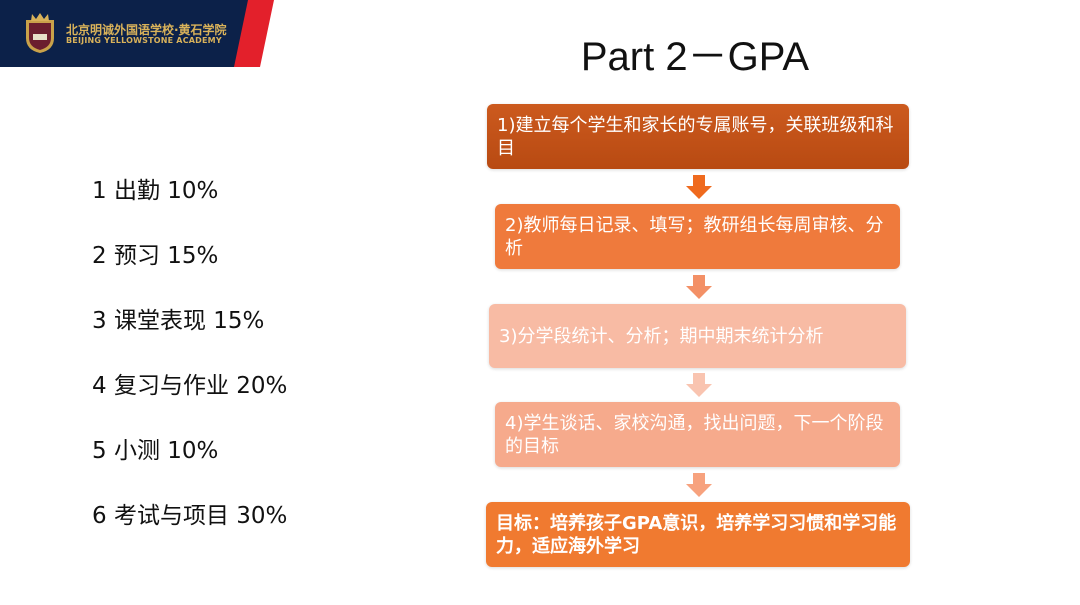  I want to click on flow-step-3: 3)分学段统计、分析；期中期末统计分析, so click(697, 336).